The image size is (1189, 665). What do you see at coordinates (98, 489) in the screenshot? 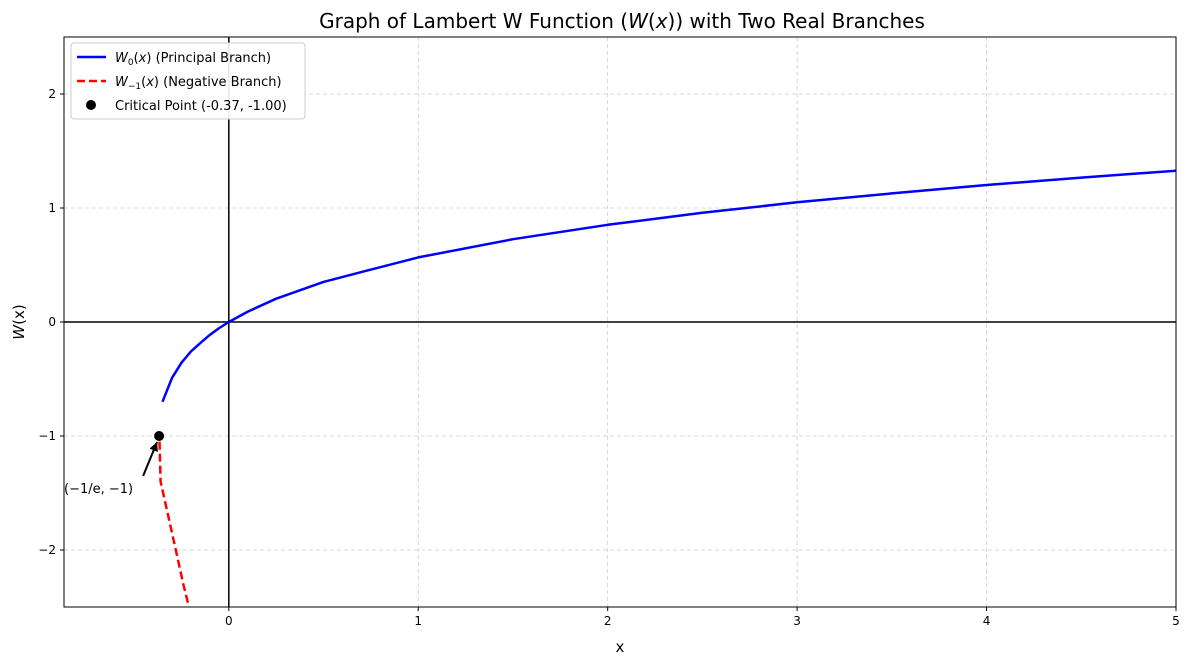
I see `annotation-label-0: (−1/e, −1)` at bounding box center [98, 489].